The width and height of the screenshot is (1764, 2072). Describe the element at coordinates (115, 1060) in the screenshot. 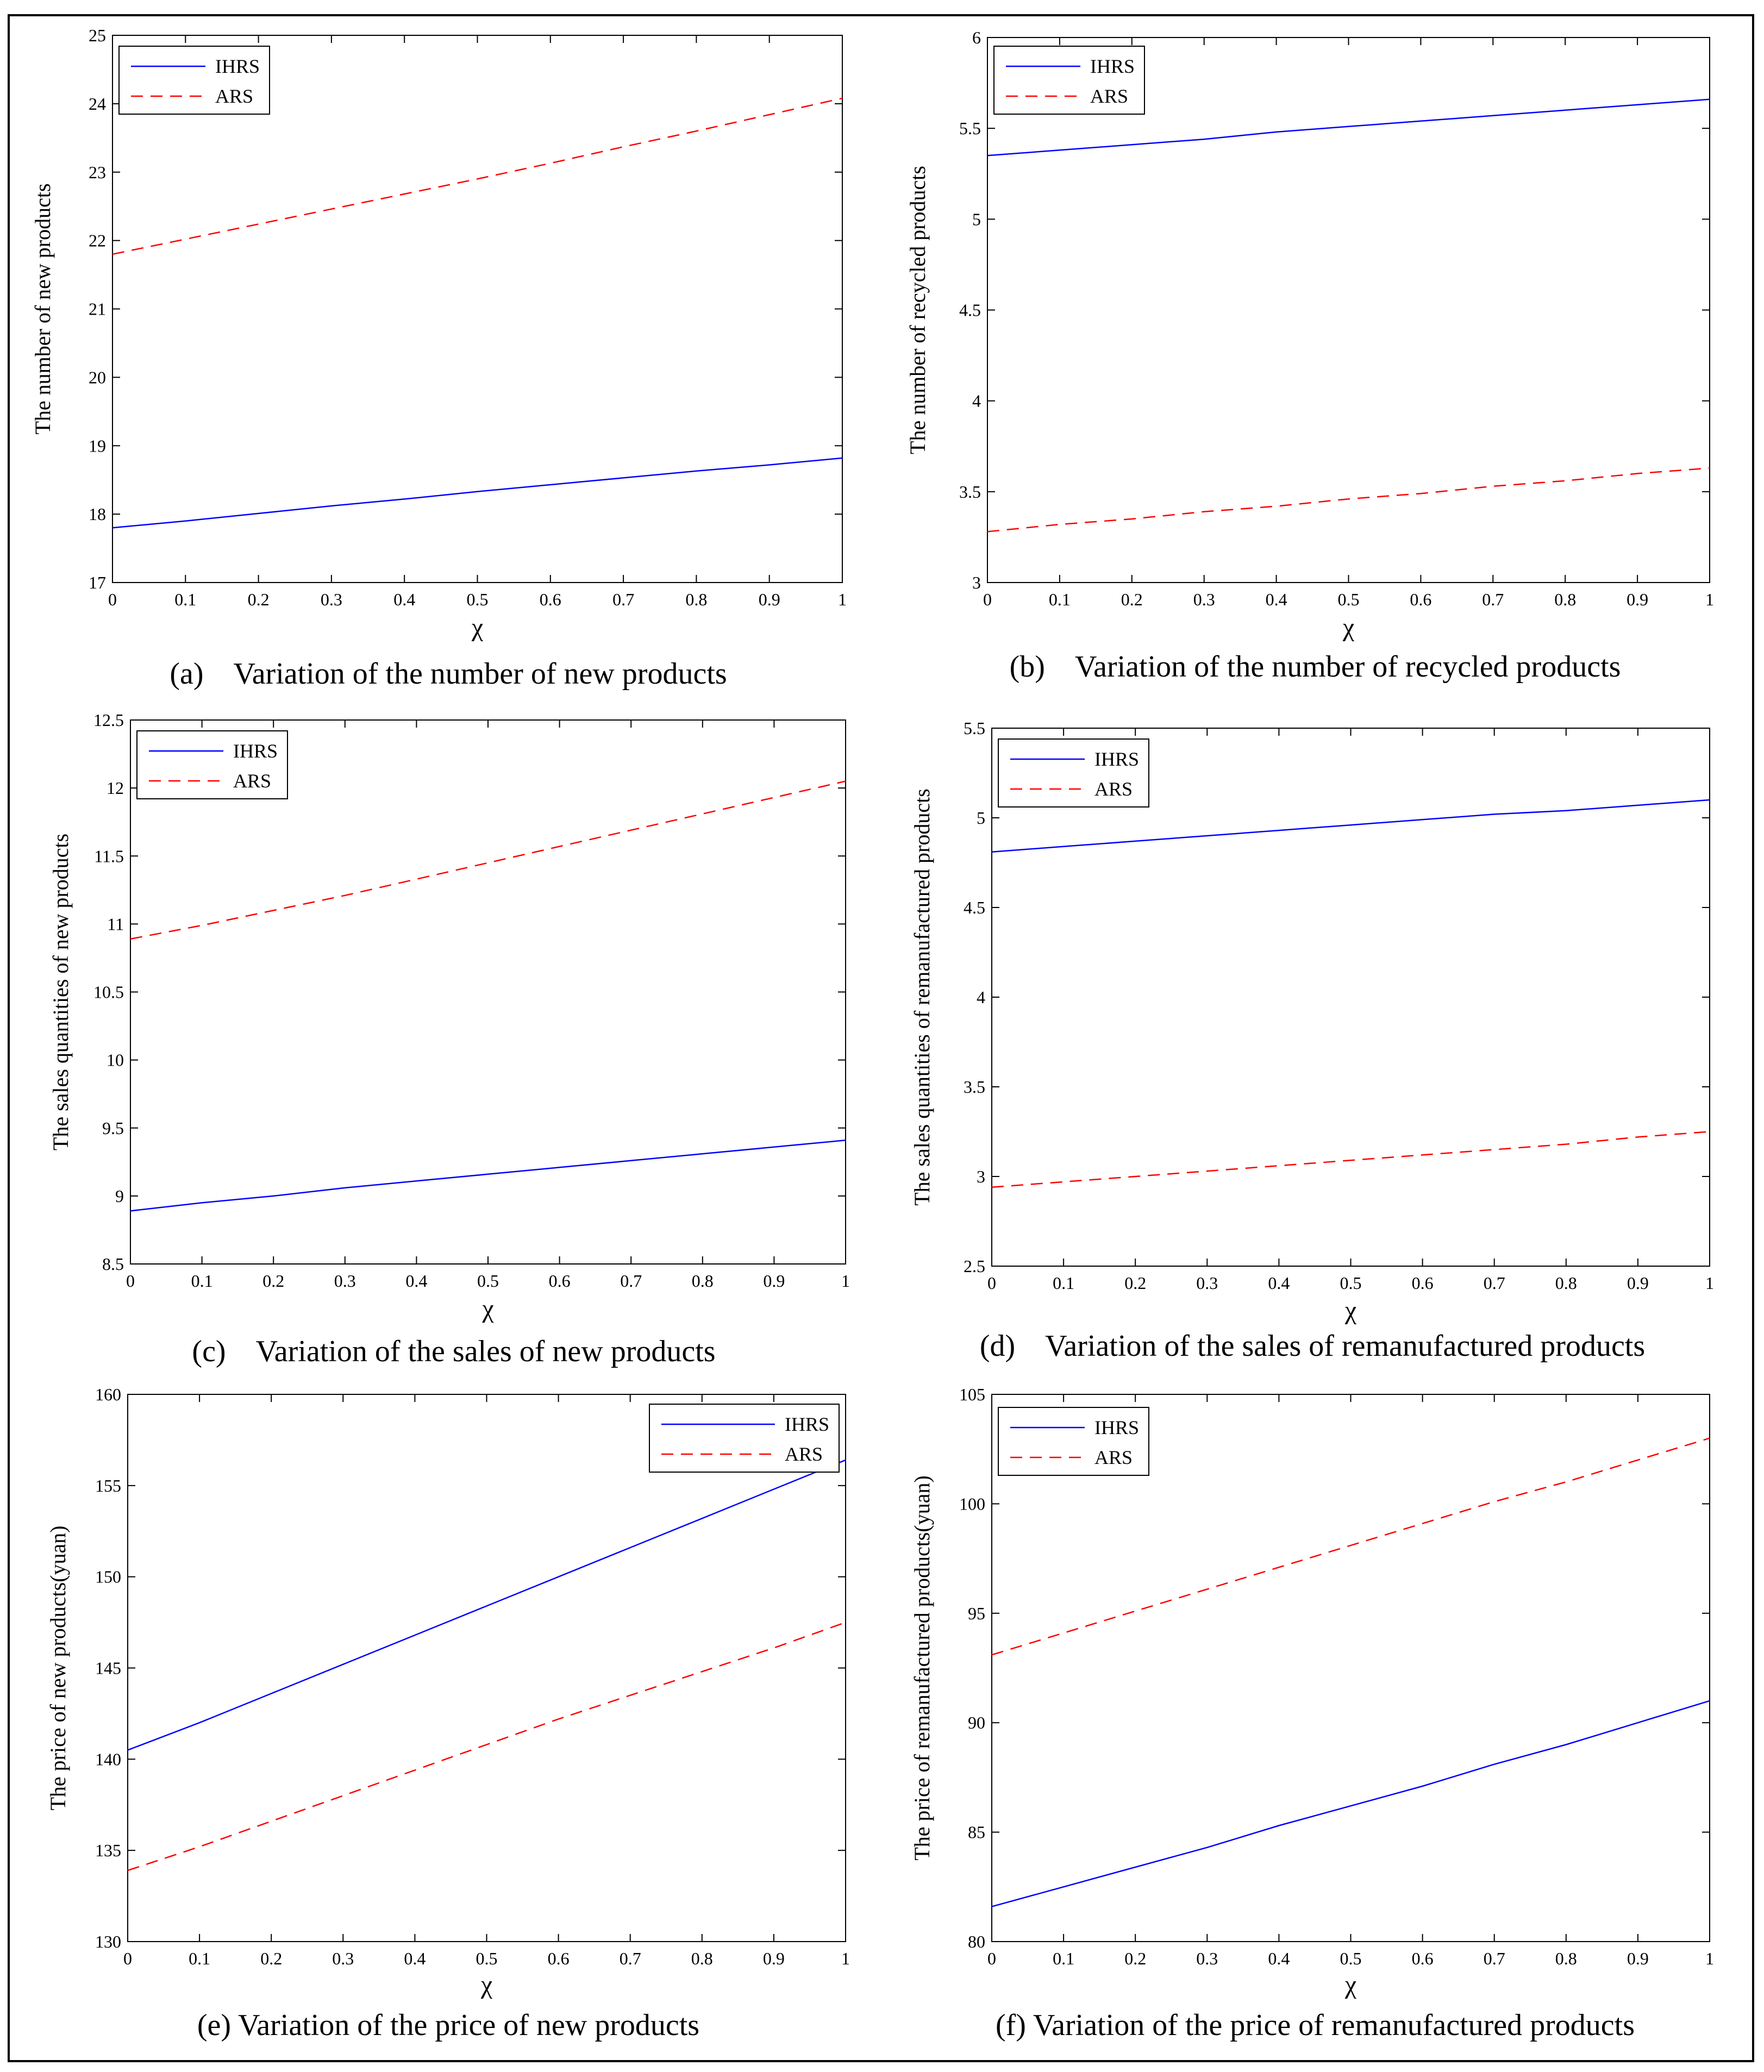

I see `y-tick-label: 10` at that location.